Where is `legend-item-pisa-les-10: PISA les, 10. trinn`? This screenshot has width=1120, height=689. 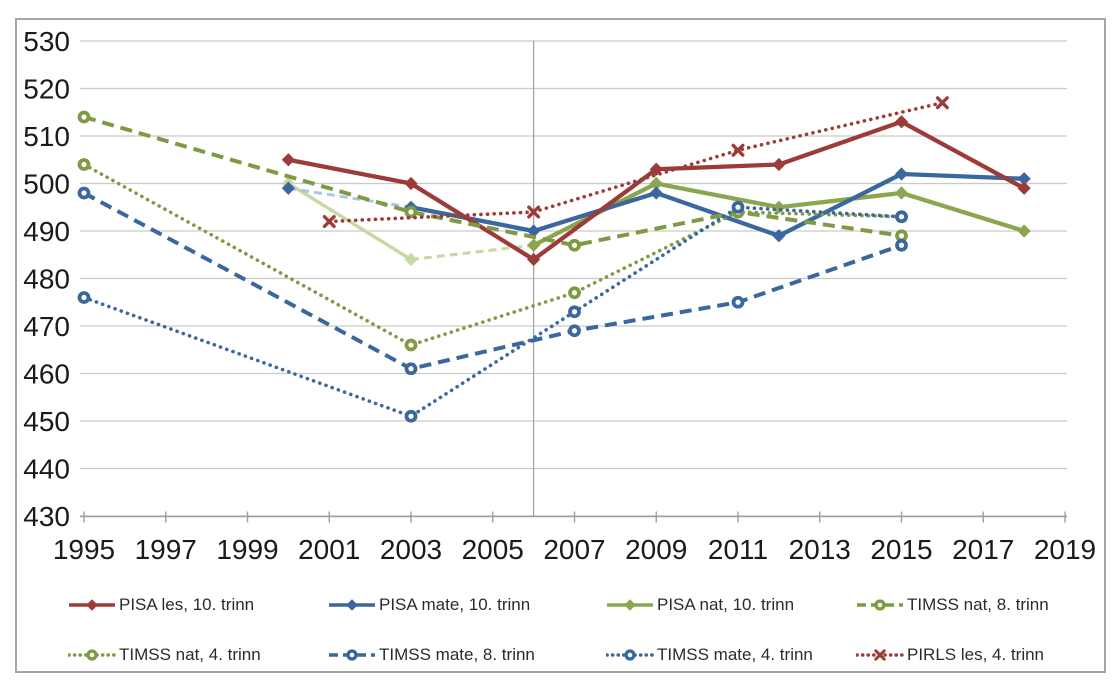
legend-item-pisa-les-10: PISA les, 10. trinn is located at coordinates (161, 605).